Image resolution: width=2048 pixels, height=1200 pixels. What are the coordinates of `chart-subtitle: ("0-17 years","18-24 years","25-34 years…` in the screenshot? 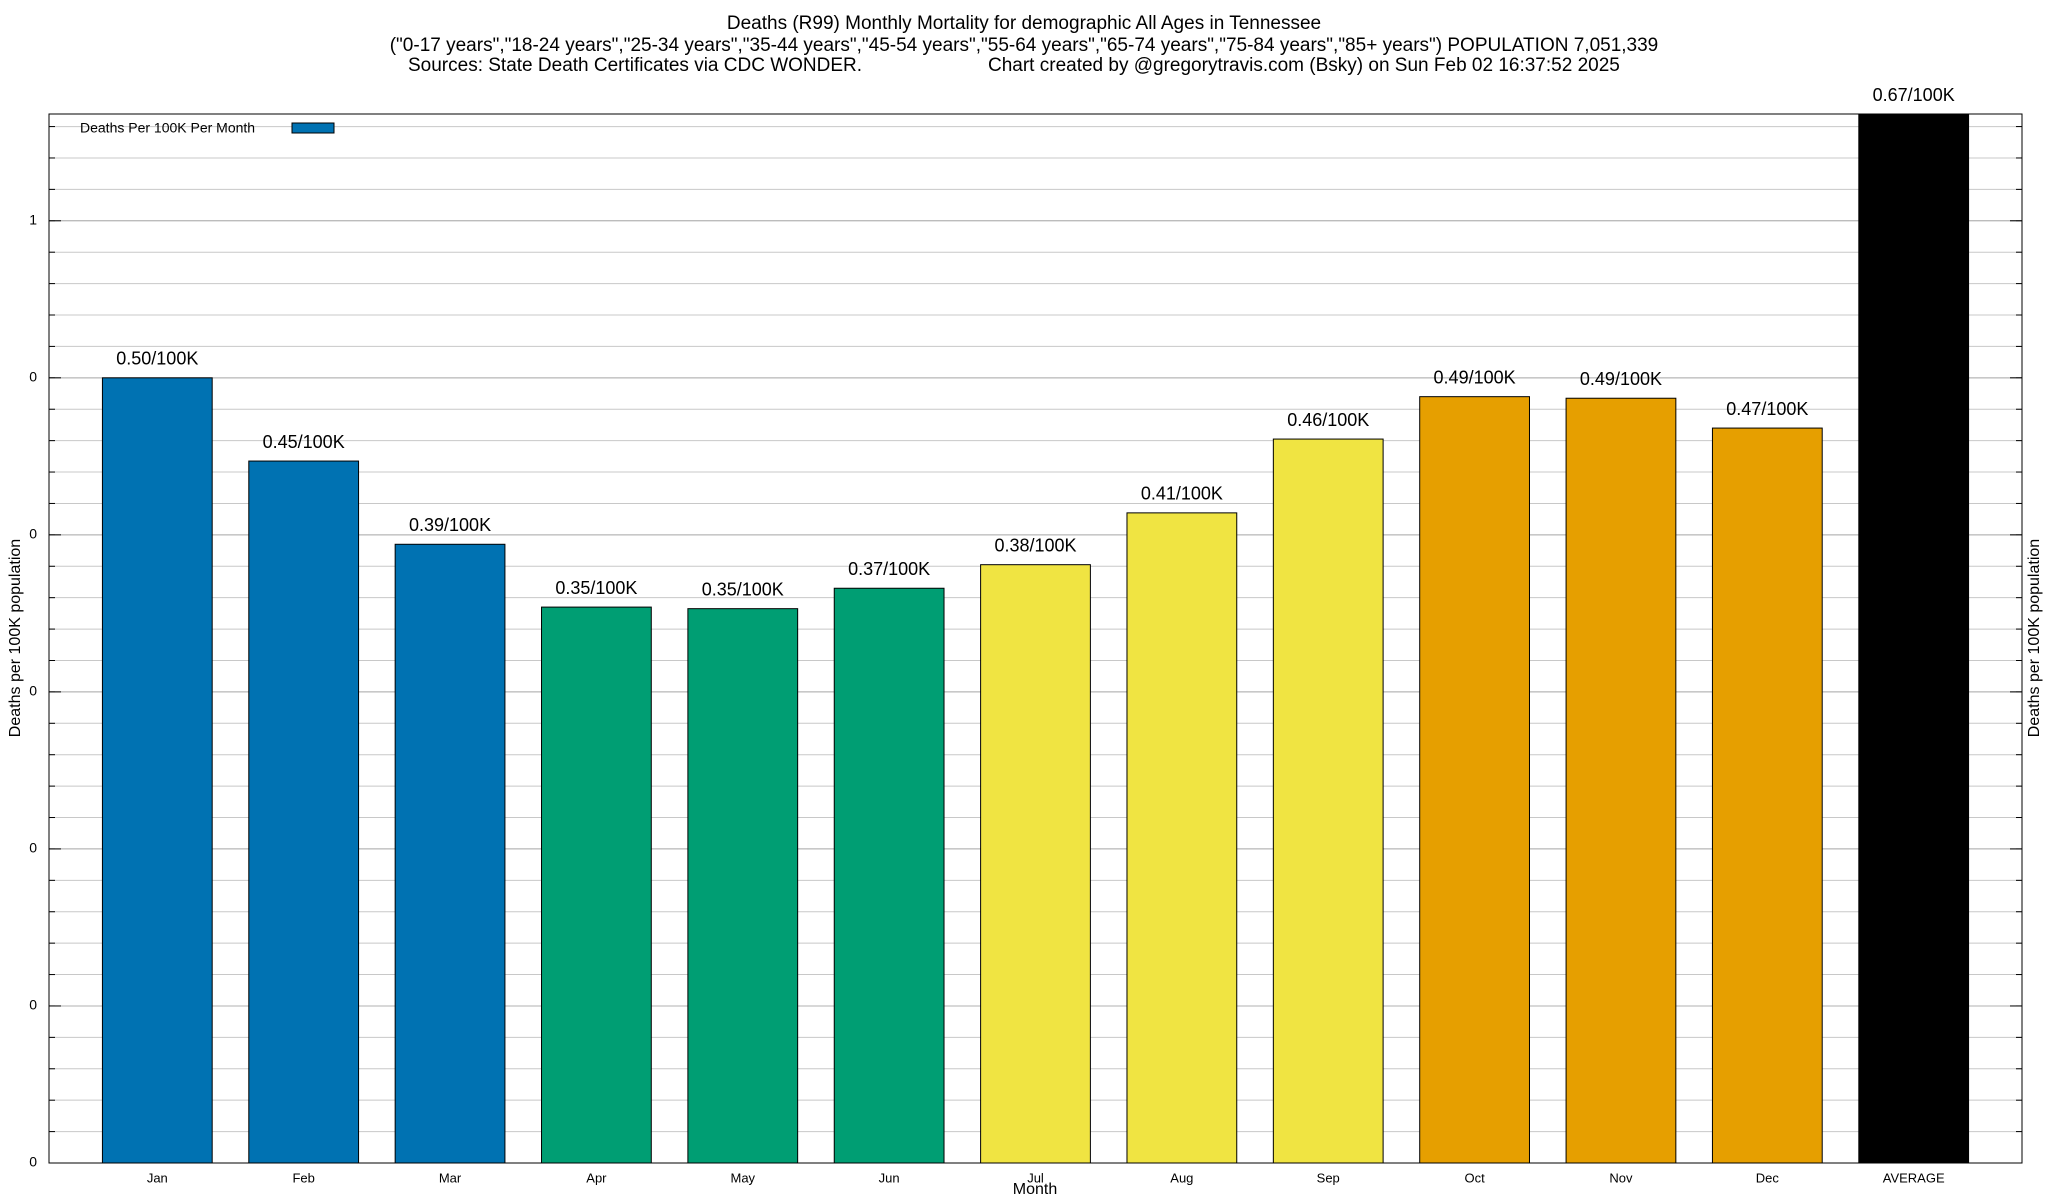 It's located at (1024, 45).